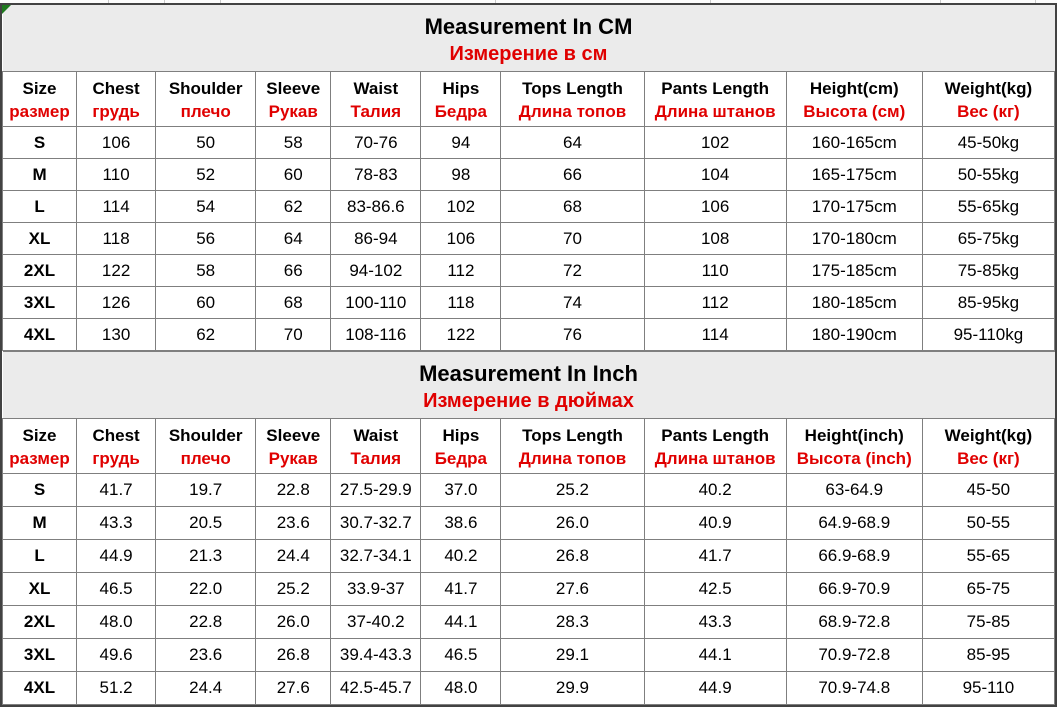  Describe the element at coordinates (572, 655) in the screenshot. I see `measurement-value: 29.1` at that location.